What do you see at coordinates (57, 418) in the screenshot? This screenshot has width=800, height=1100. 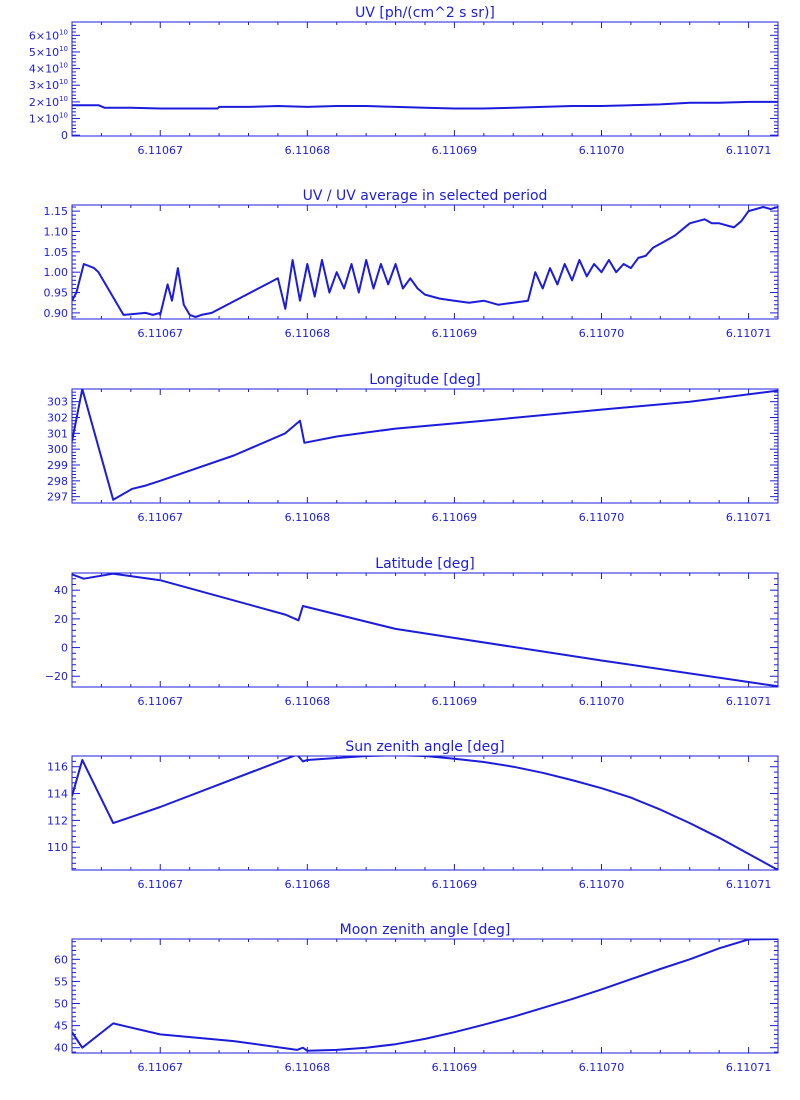 I see `y-tick-label: 302` at bounding box center [57, 418].